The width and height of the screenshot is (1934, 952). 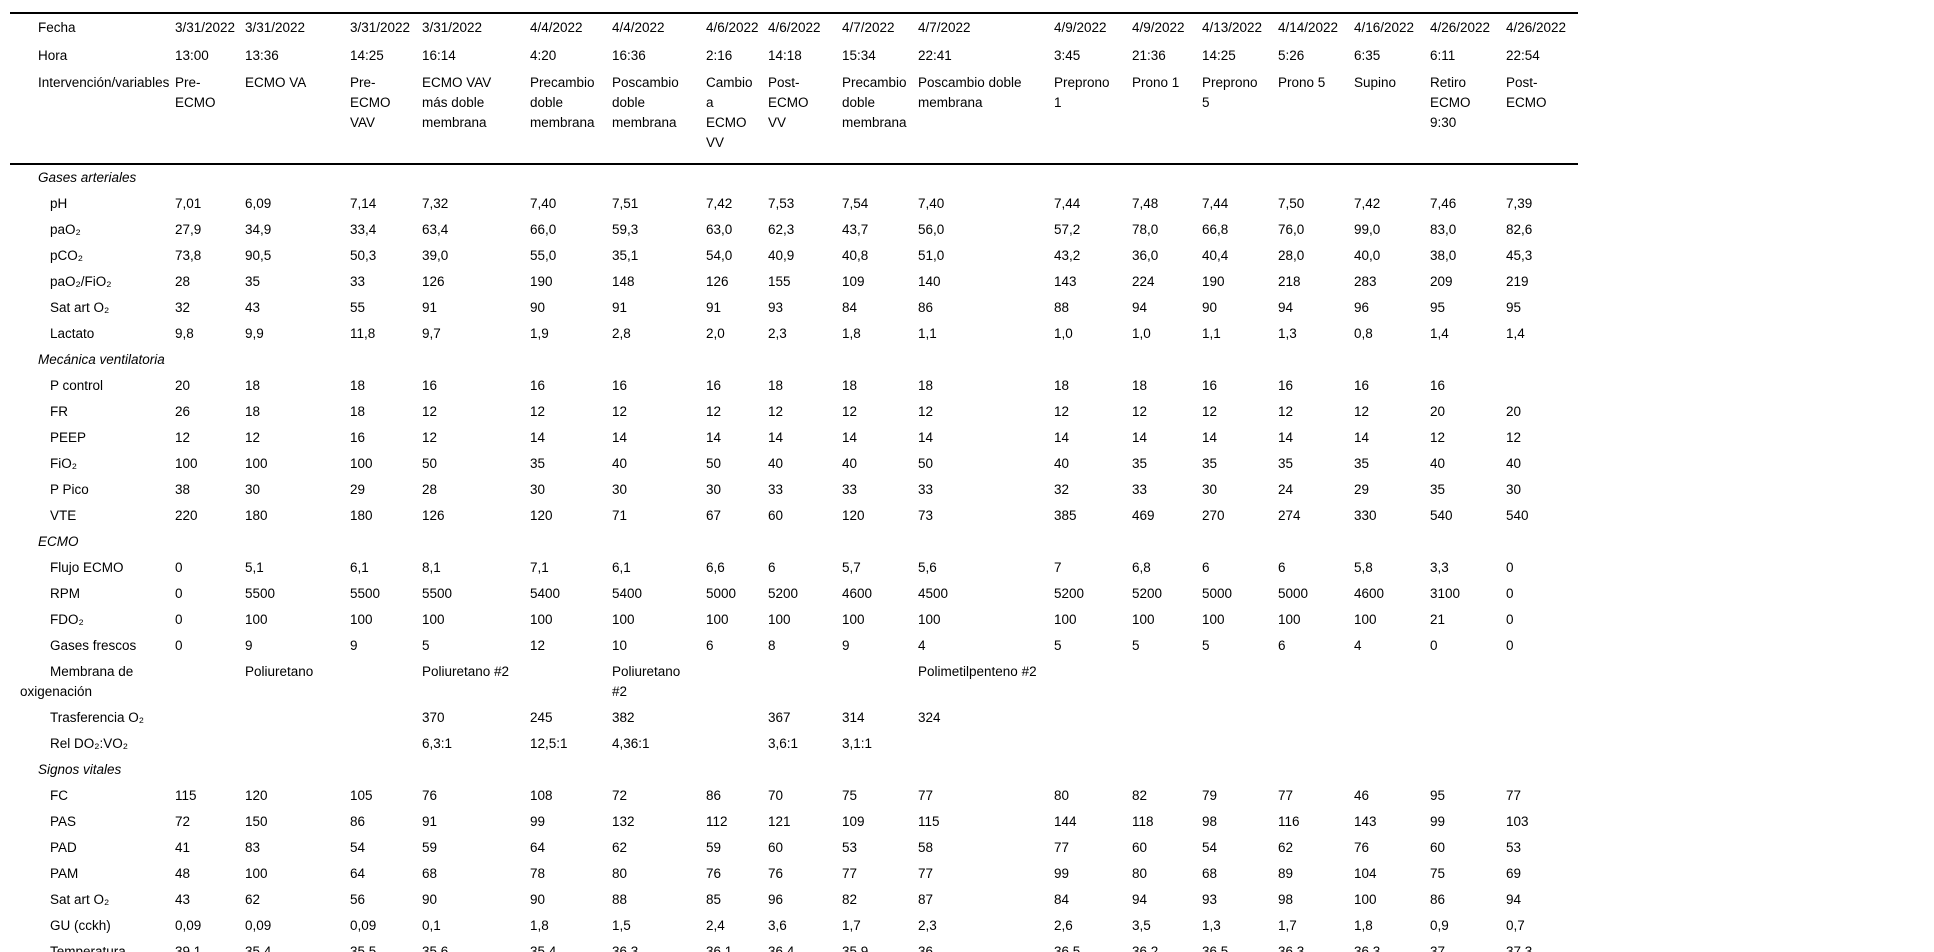 I want to click on value-cell: 99, so click(x=1438, y=821).